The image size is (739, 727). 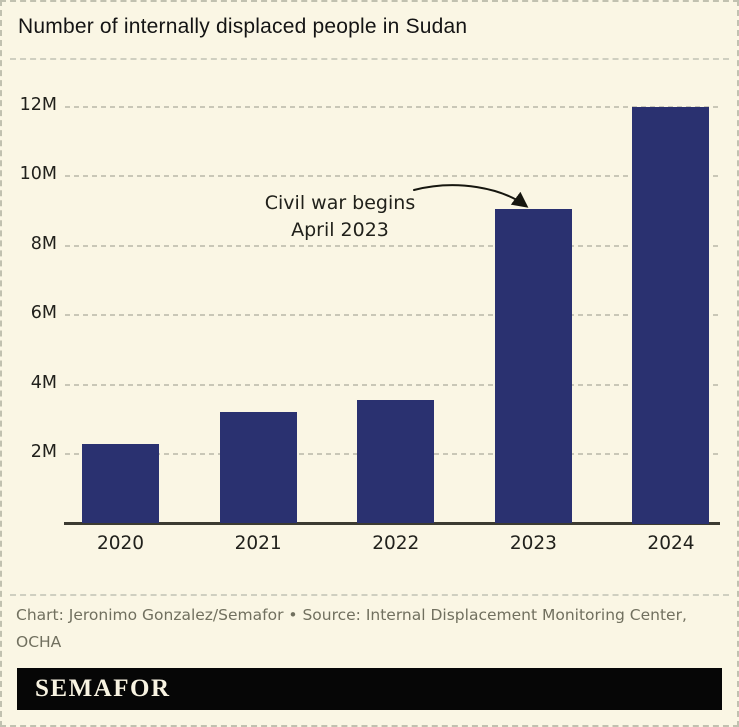 I want to click on y-tick-label: 2M, so click(x=43, y=452).